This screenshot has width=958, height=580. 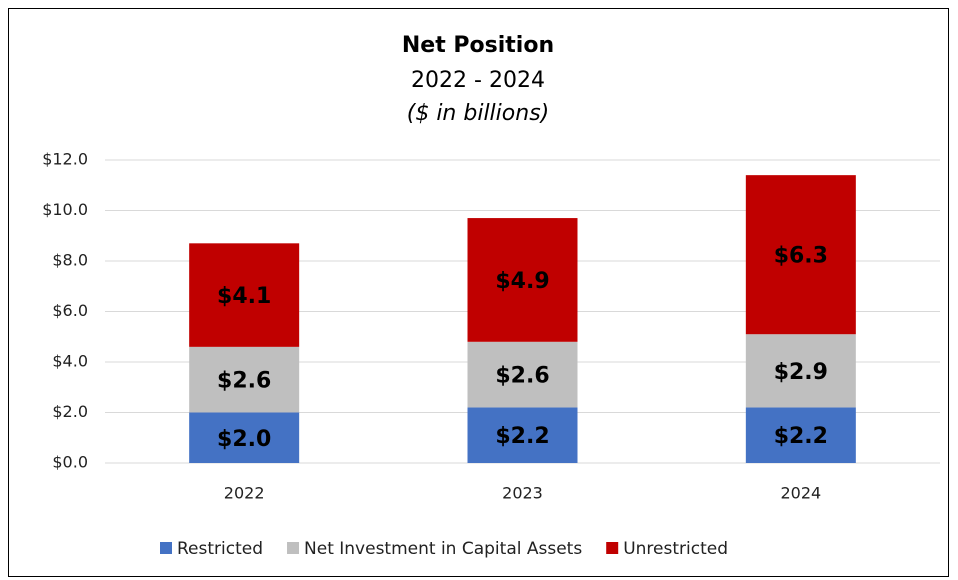 I want to click on y-tick-label: $2.0, so click(x=70, y=411).